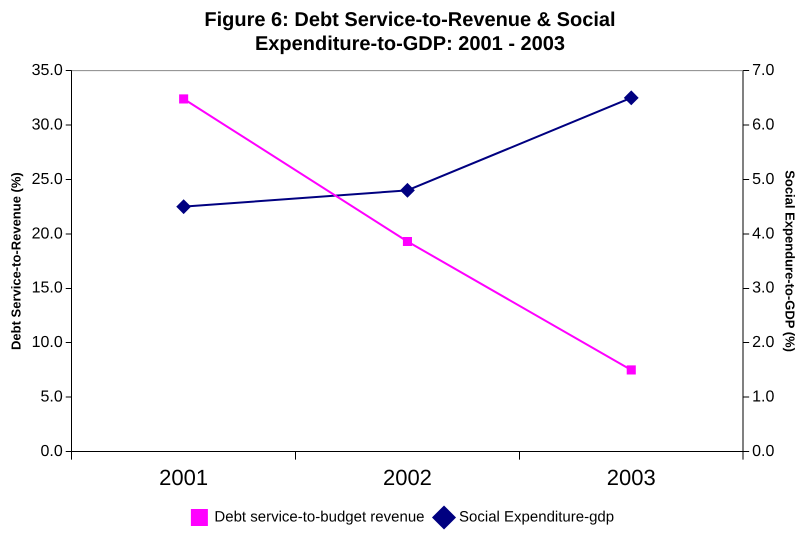  I want to click on chart-title: Figure 6: Debt Service-to-Revenue & Social Expenditure-to-GDP: 2001 - 2003, so click(410, 32).